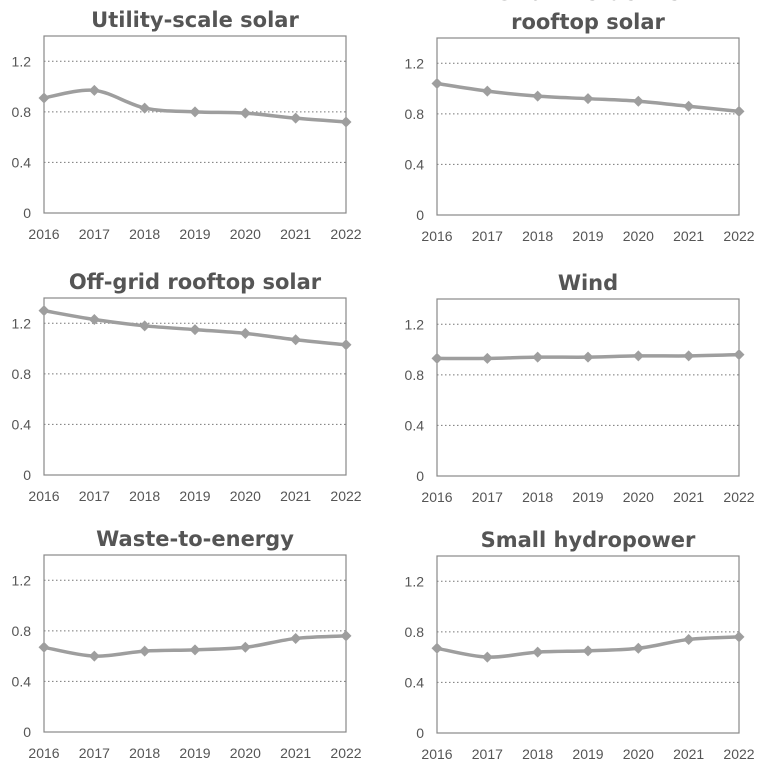  I want to click on chart-title: Utility-scale solar, so click(195, 20).